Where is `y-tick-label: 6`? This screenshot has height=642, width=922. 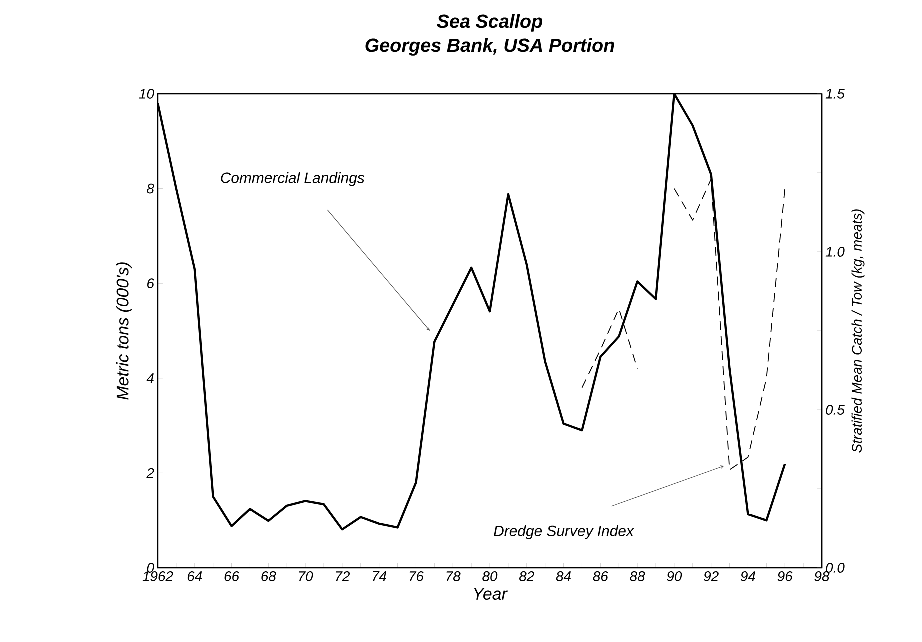 y-tick-label: 6 is located at coordinates (151, 283).